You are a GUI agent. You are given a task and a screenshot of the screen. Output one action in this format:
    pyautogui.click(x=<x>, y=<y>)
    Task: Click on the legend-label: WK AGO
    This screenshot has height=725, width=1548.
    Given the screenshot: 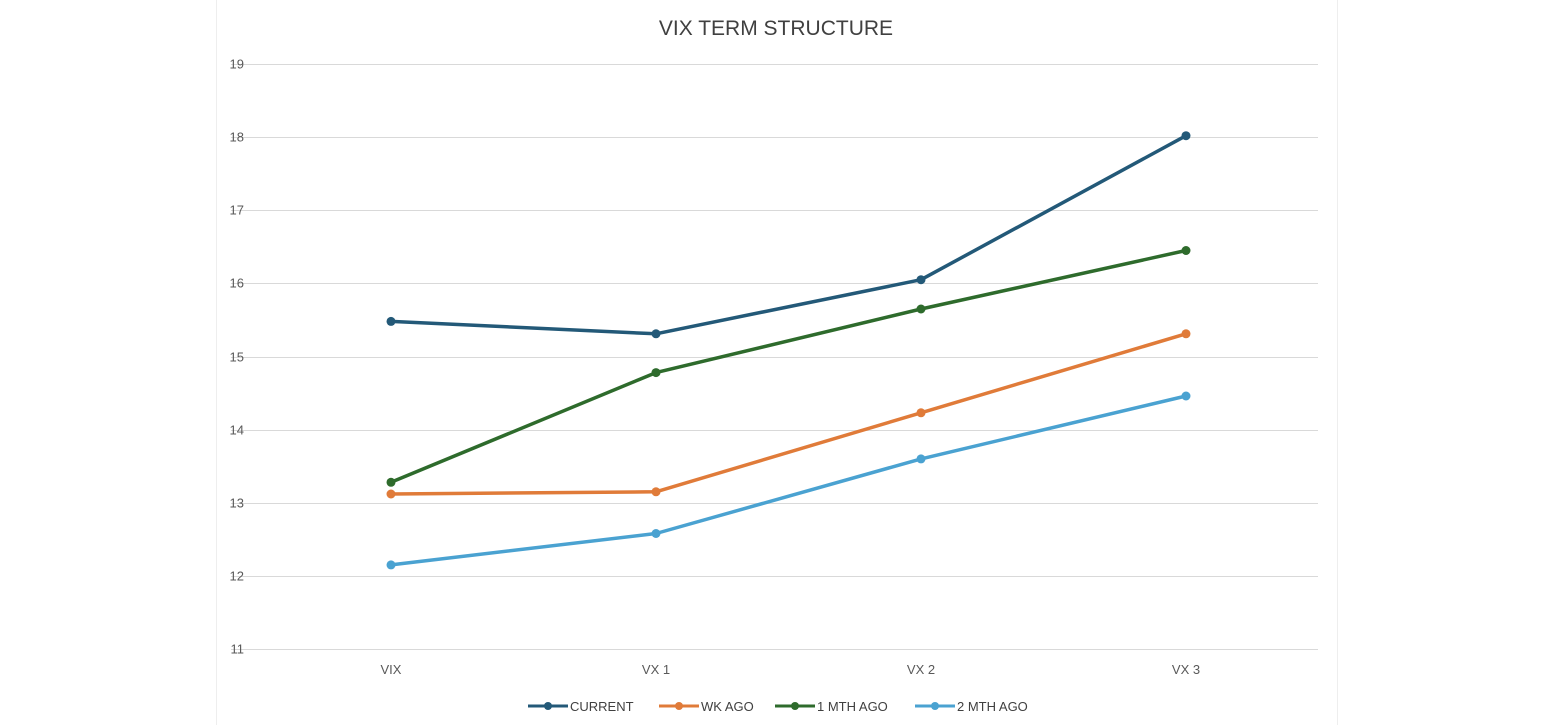 What is the action you would take?
    pyautogui.click(x=727, y=706)
    